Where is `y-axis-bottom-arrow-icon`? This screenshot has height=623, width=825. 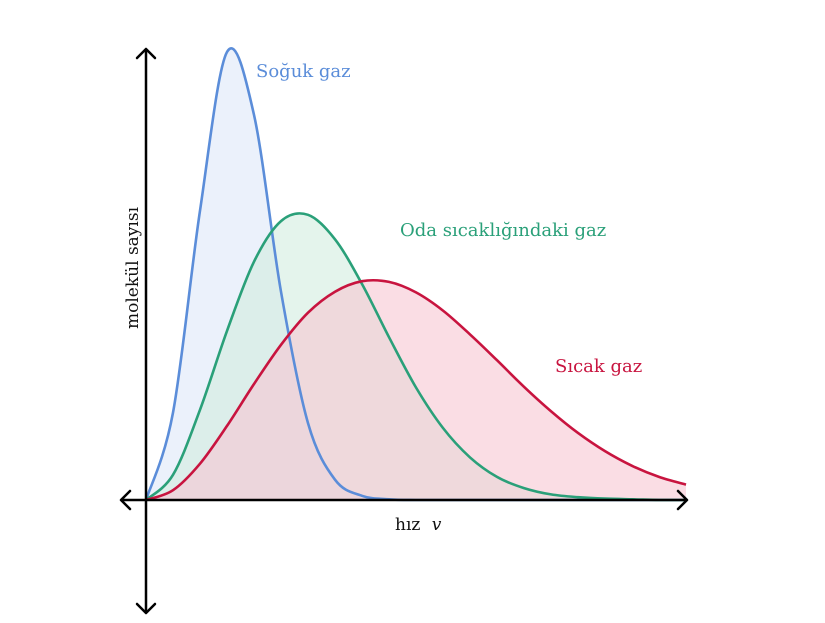
y-axis-bottom-arrow-icon is located at coordinates (146, 608).